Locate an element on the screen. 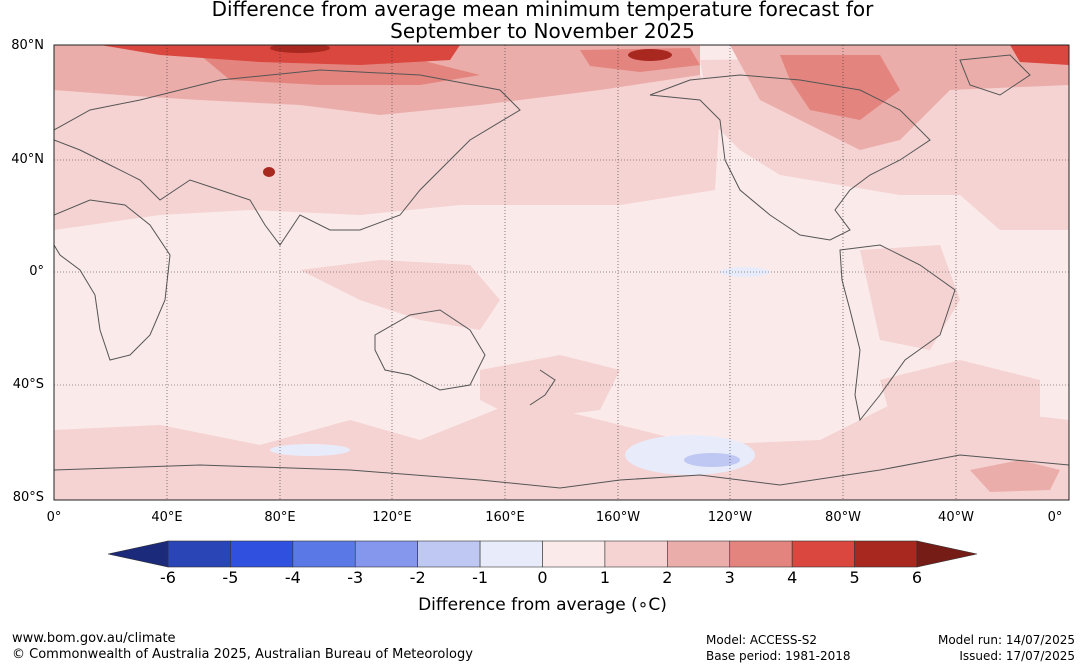 This screenshot has height=667, width=1085. colorbar-tick-label: -2 is located at coordinates (417, 577).